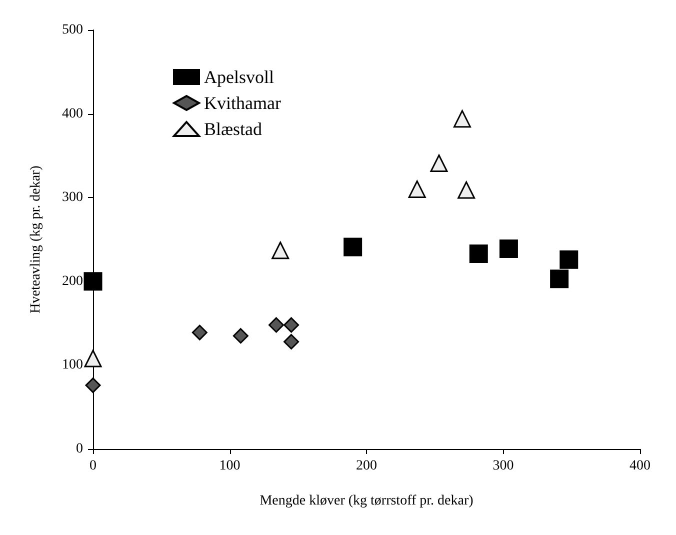 The image size is (676, 535). What do you see at coordinates (36, 239) in the screenshot?
I see `y-axis-title: Hveteavling (kg pr. dekar)` at bounding box center [36, 239].